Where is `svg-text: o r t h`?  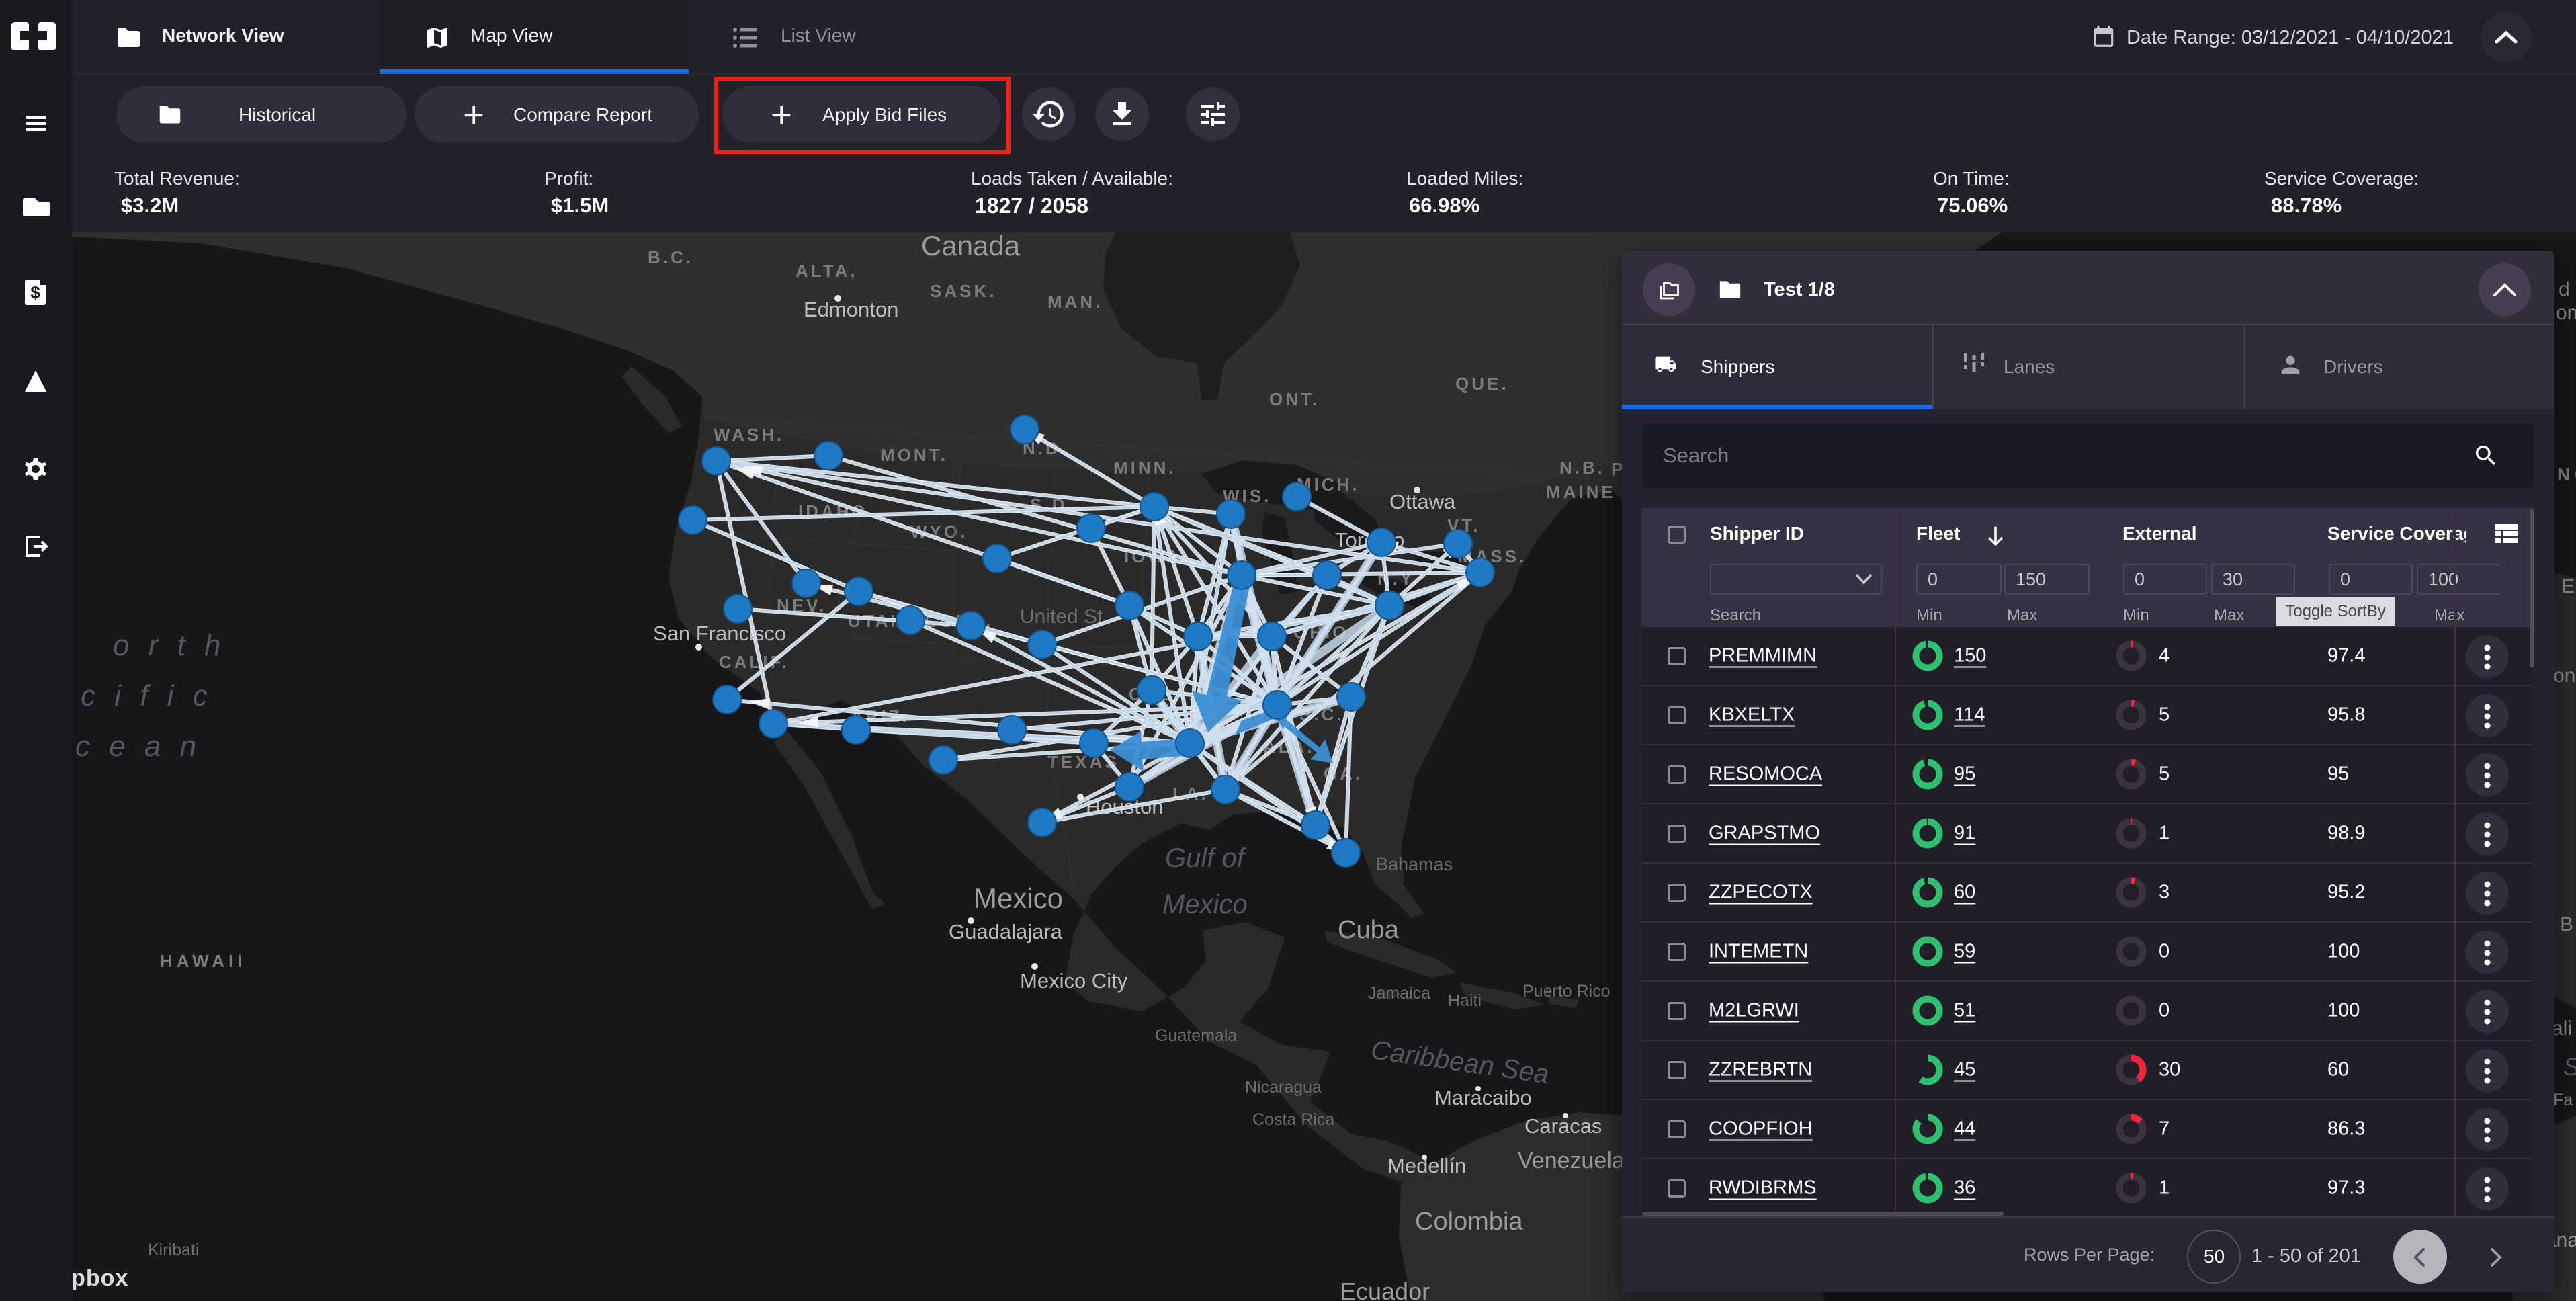 svg-text: o r t h is located at coordinates (169, 645).